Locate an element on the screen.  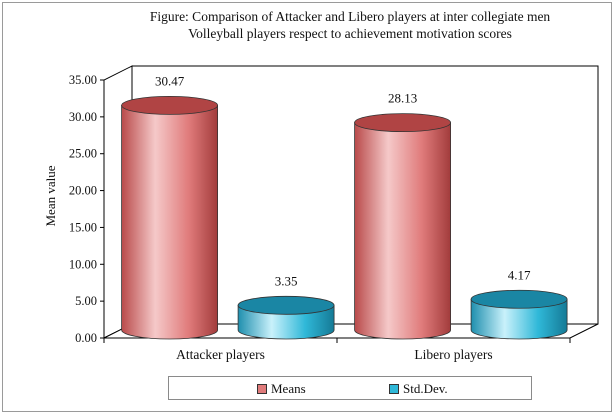
y-tick-label: 10.00 is located at coordinates (83, 264).